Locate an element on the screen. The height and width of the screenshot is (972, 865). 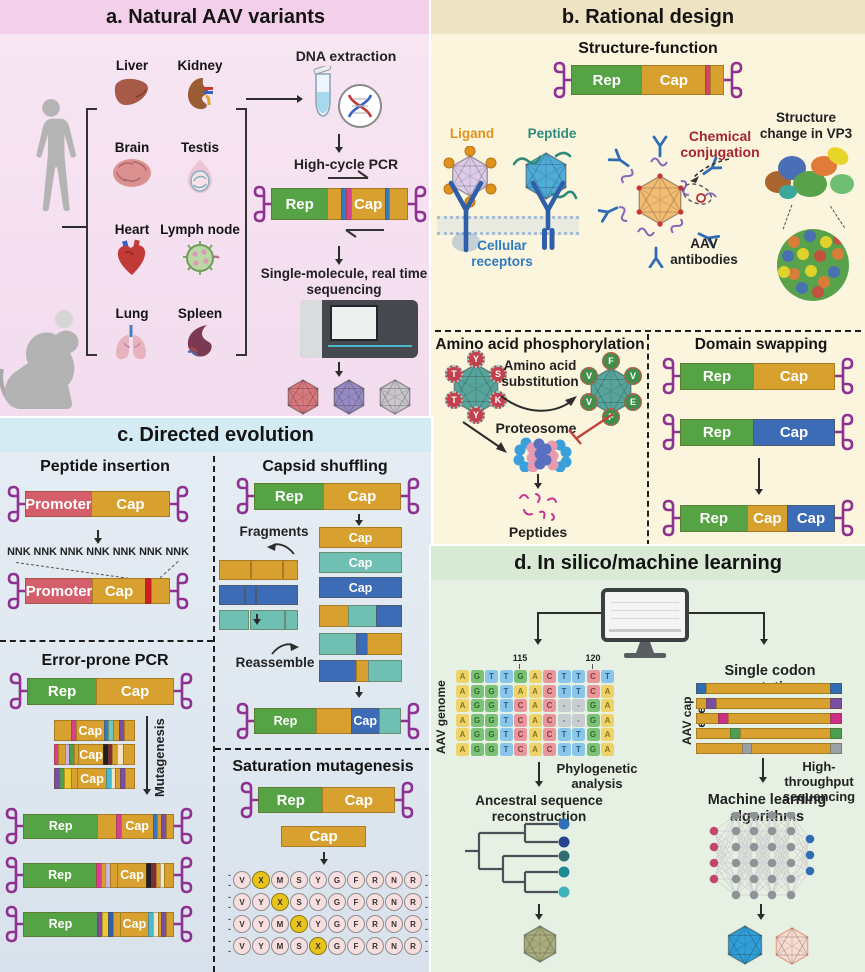
ml-algorithms-label: Machine learning algorithms is located at coordinates (767, 808).